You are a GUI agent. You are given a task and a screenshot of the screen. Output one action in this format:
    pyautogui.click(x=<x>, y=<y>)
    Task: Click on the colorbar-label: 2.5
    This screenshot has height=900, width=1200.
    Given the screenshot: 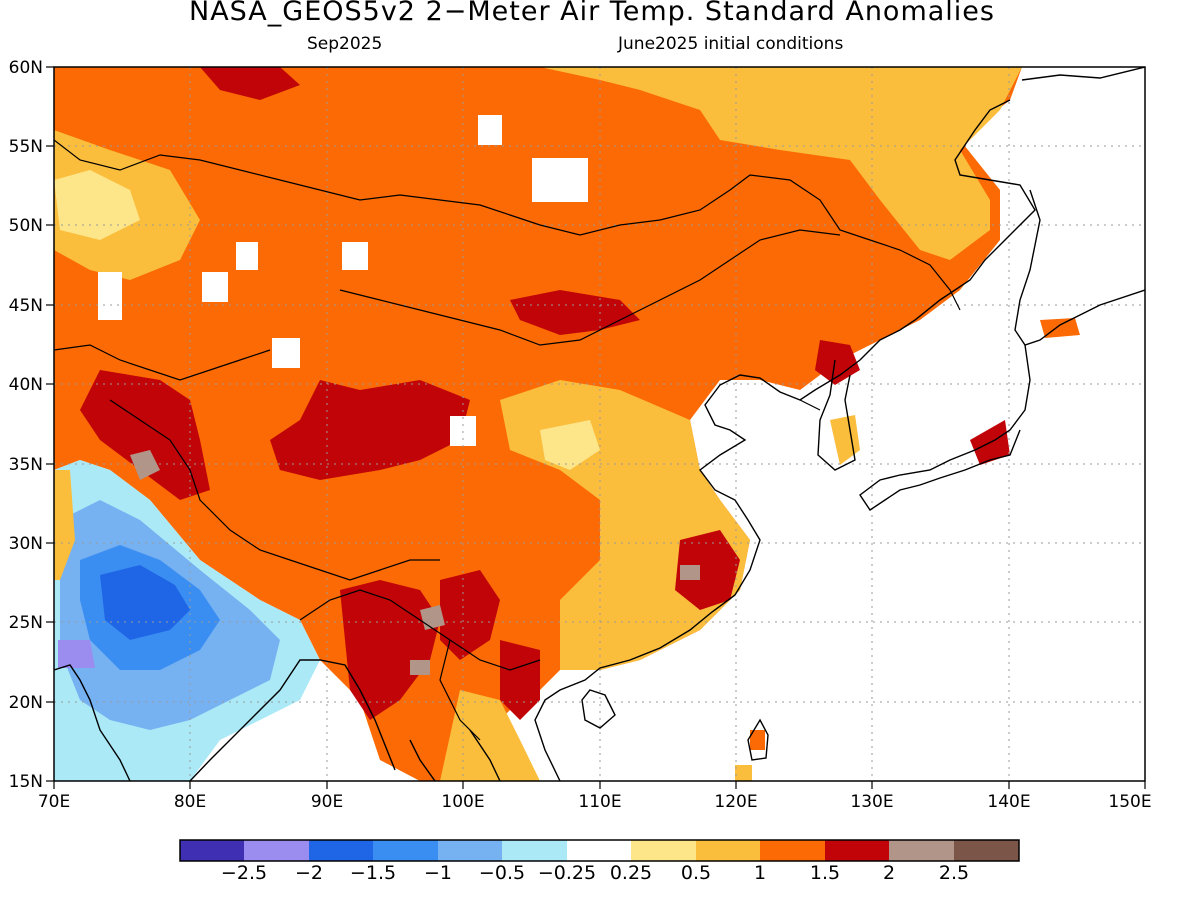 What is the action you would take?
    pyautogui.click(x=954, y=873)
    